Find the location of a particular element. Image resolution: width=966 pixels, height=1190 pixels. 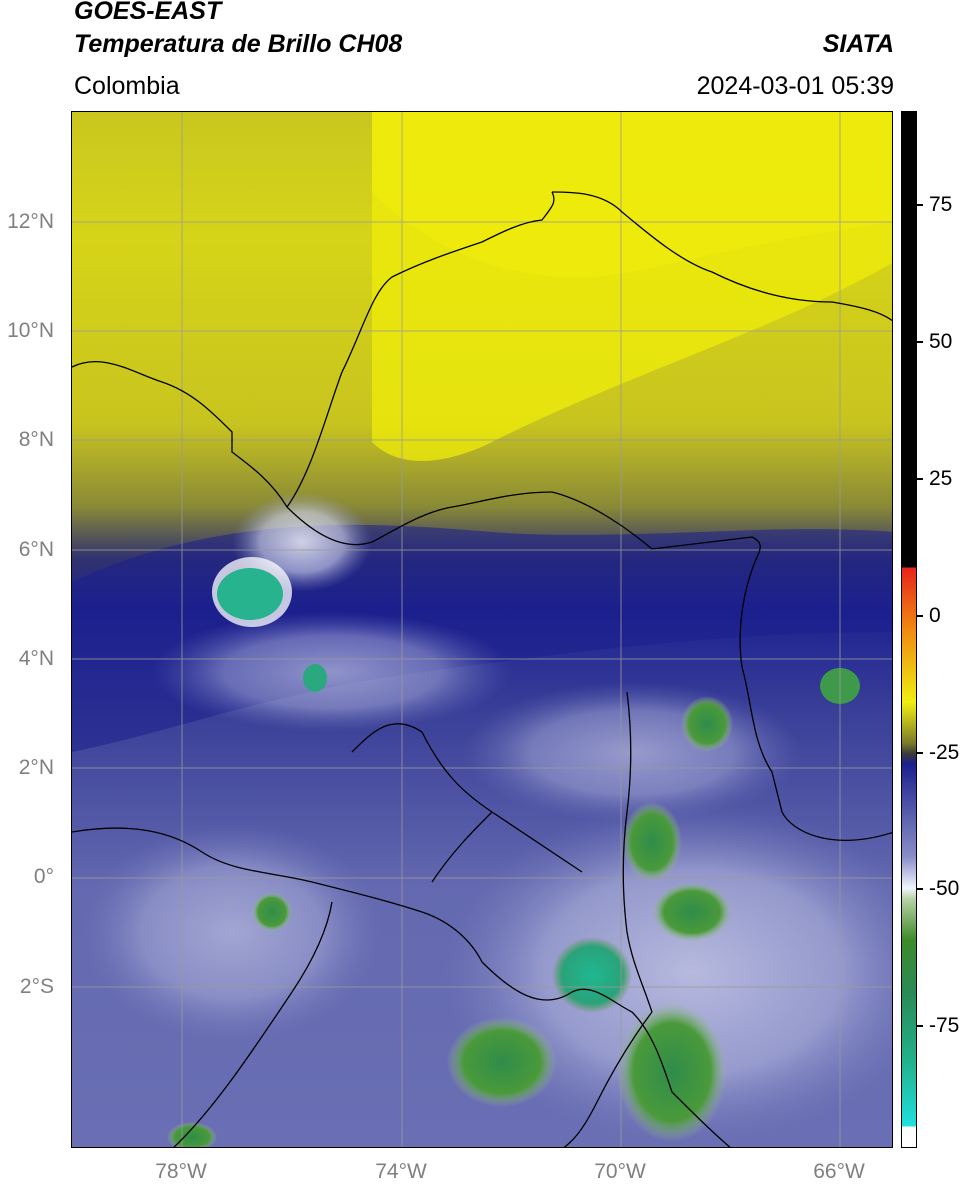

colorbar-label-25: 25 is located at coordinates (941, 478).